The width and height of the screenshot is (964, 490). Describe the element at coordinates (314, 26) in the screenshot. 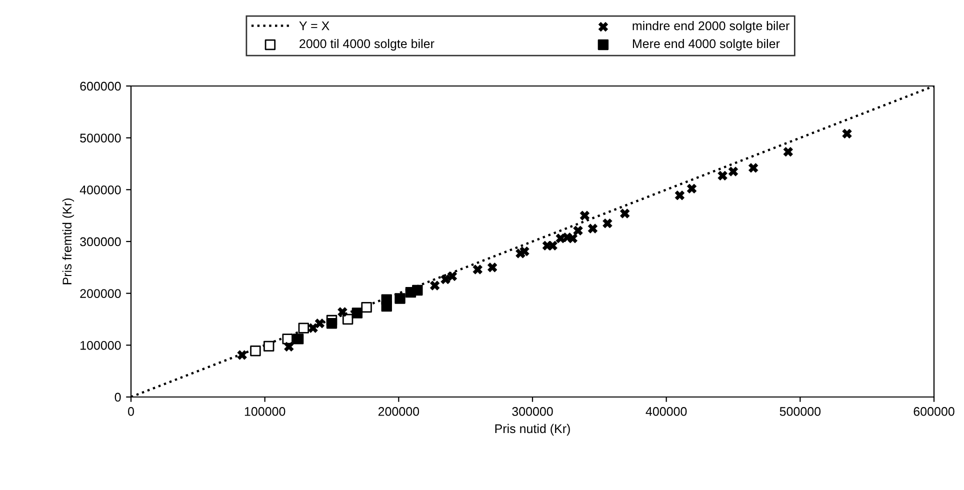

I see `legend-label: Y = X` at that location.